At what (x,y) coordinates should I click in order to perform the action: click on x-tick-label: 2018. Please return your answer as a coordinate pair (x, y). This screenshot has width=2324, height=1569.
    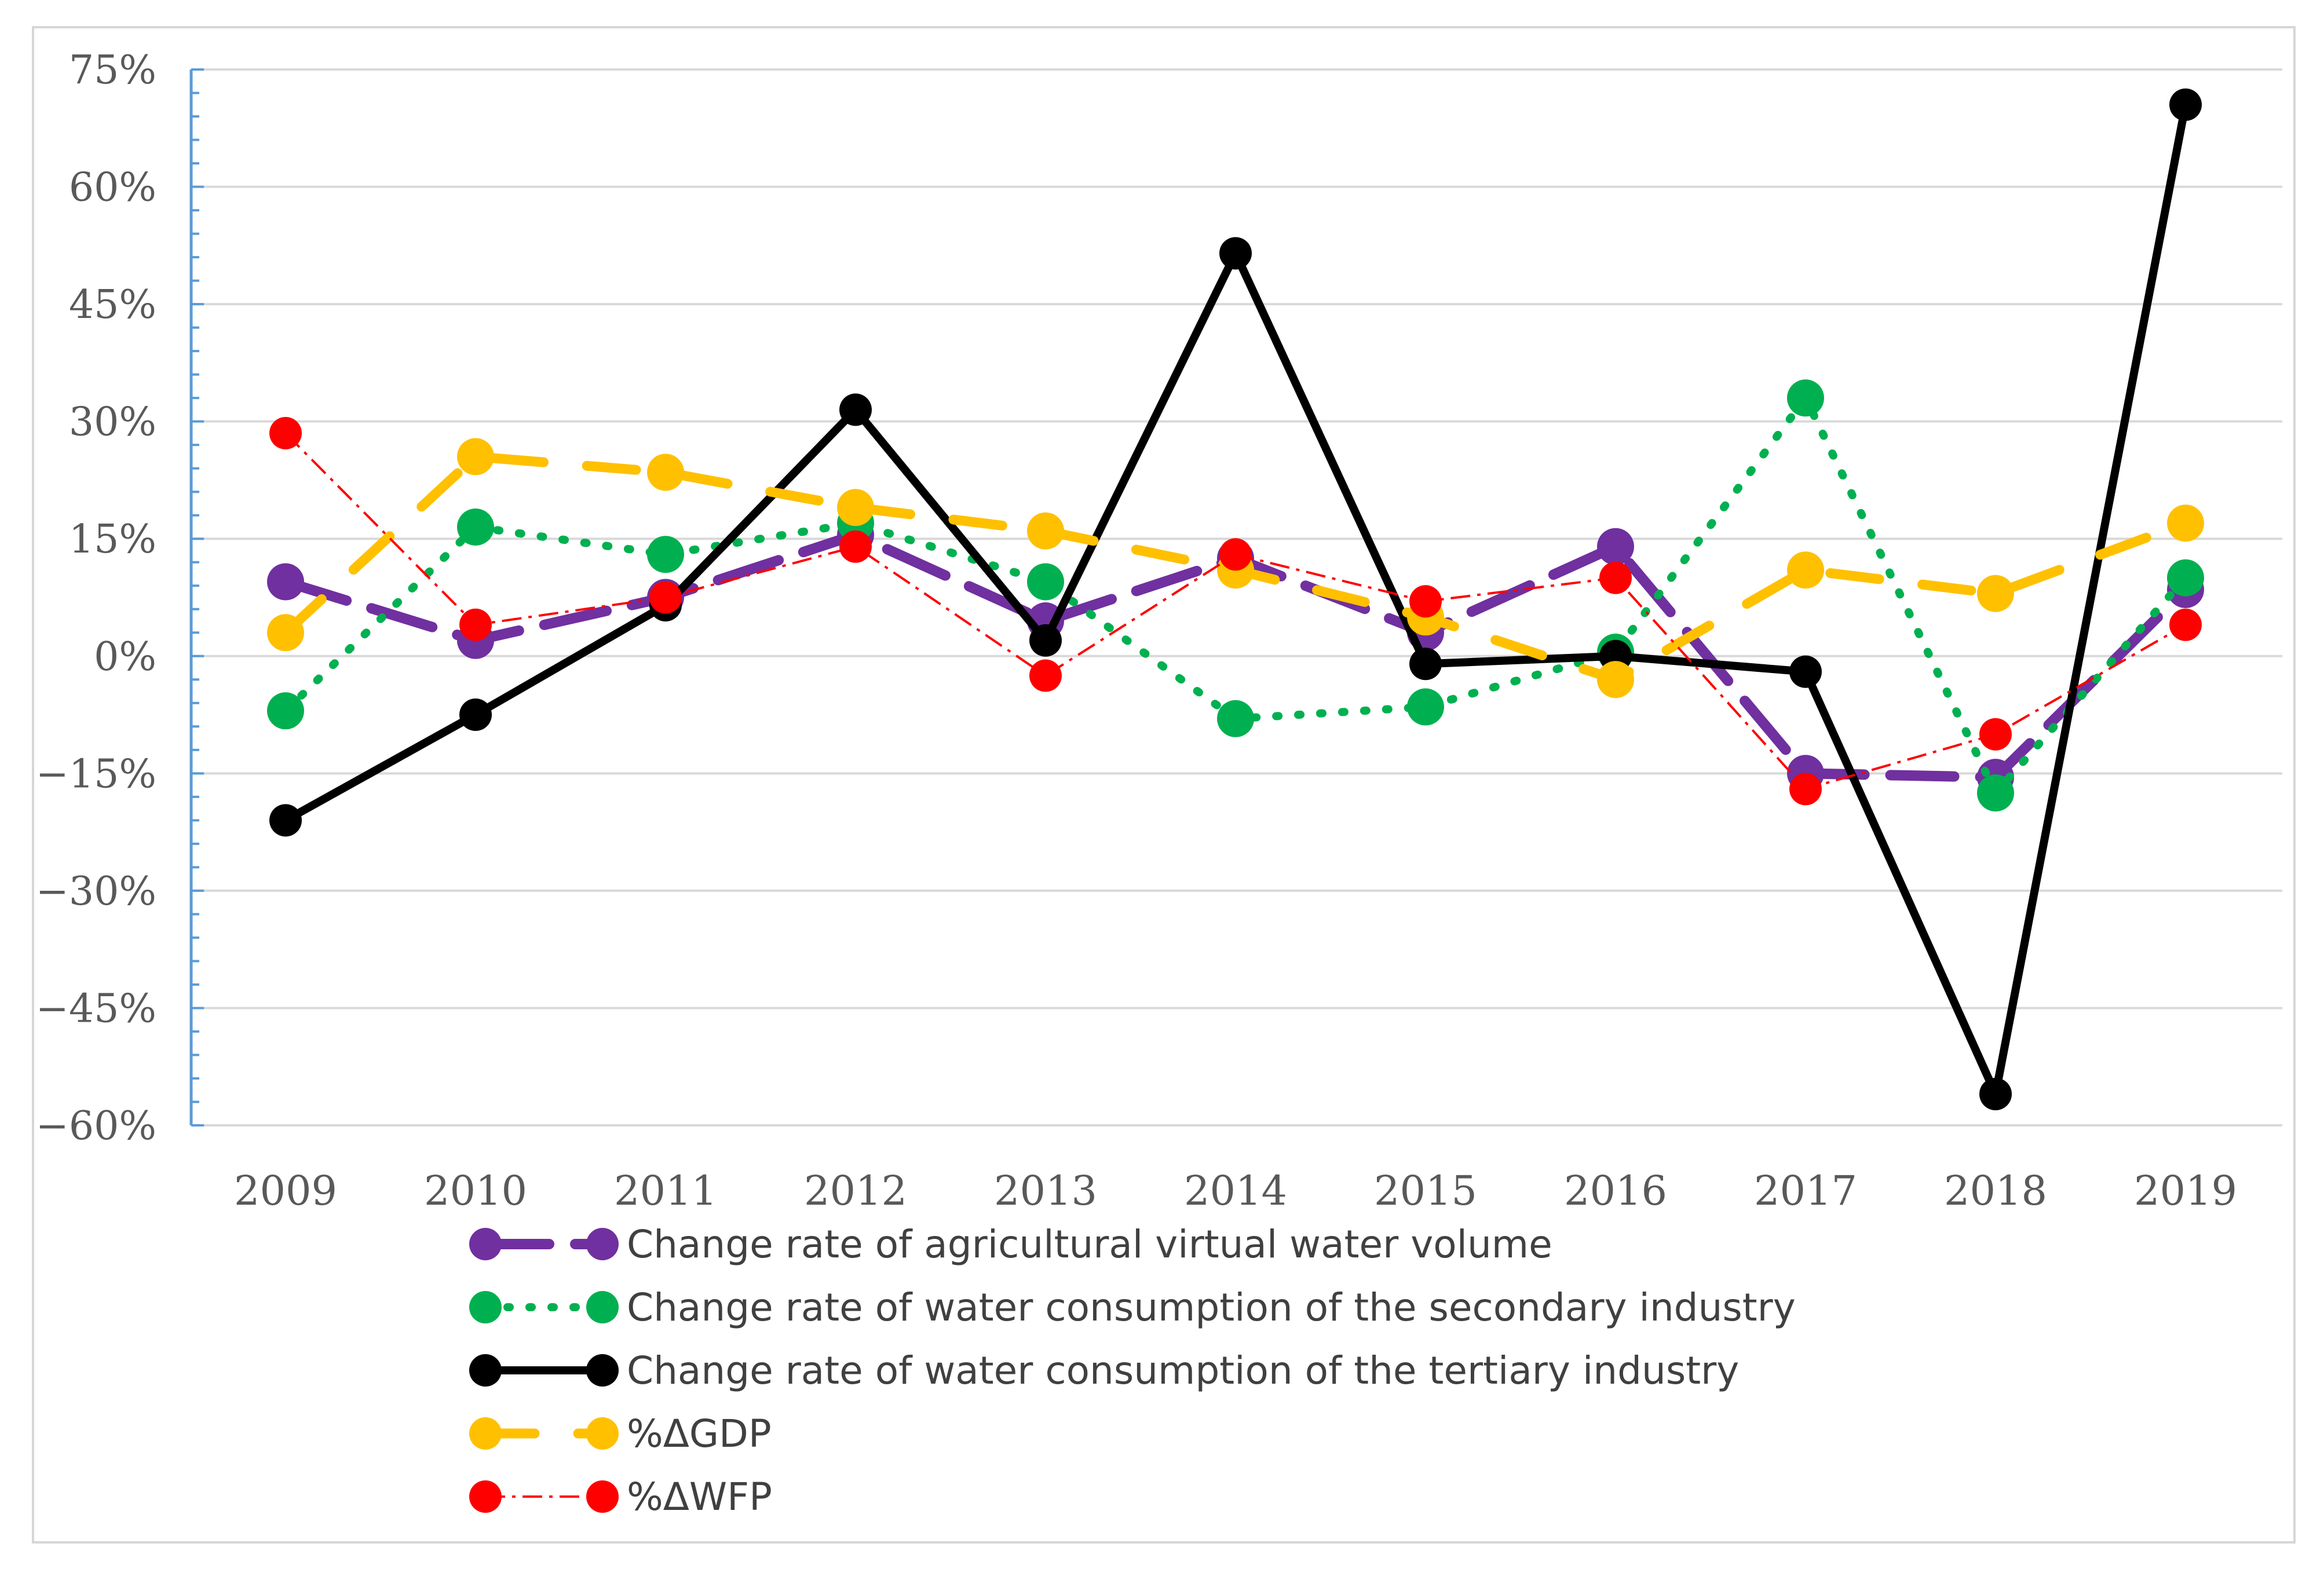
    Looking at the image, I should click on (1995, 1191).